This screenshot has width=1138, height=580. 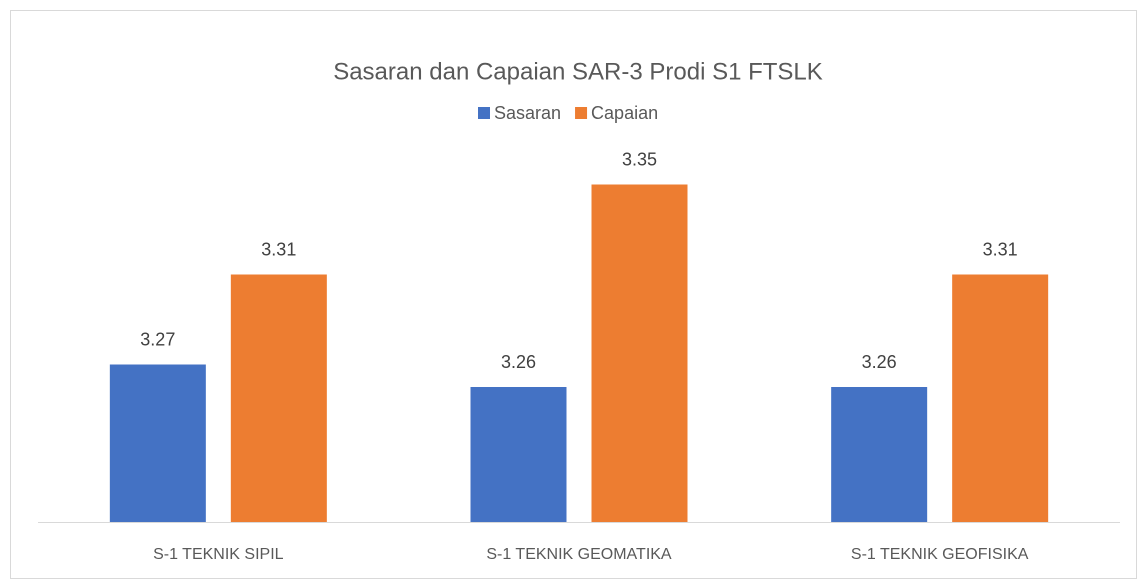 I want to click on legend-label: Sasaran, so click(x=527, y=113).